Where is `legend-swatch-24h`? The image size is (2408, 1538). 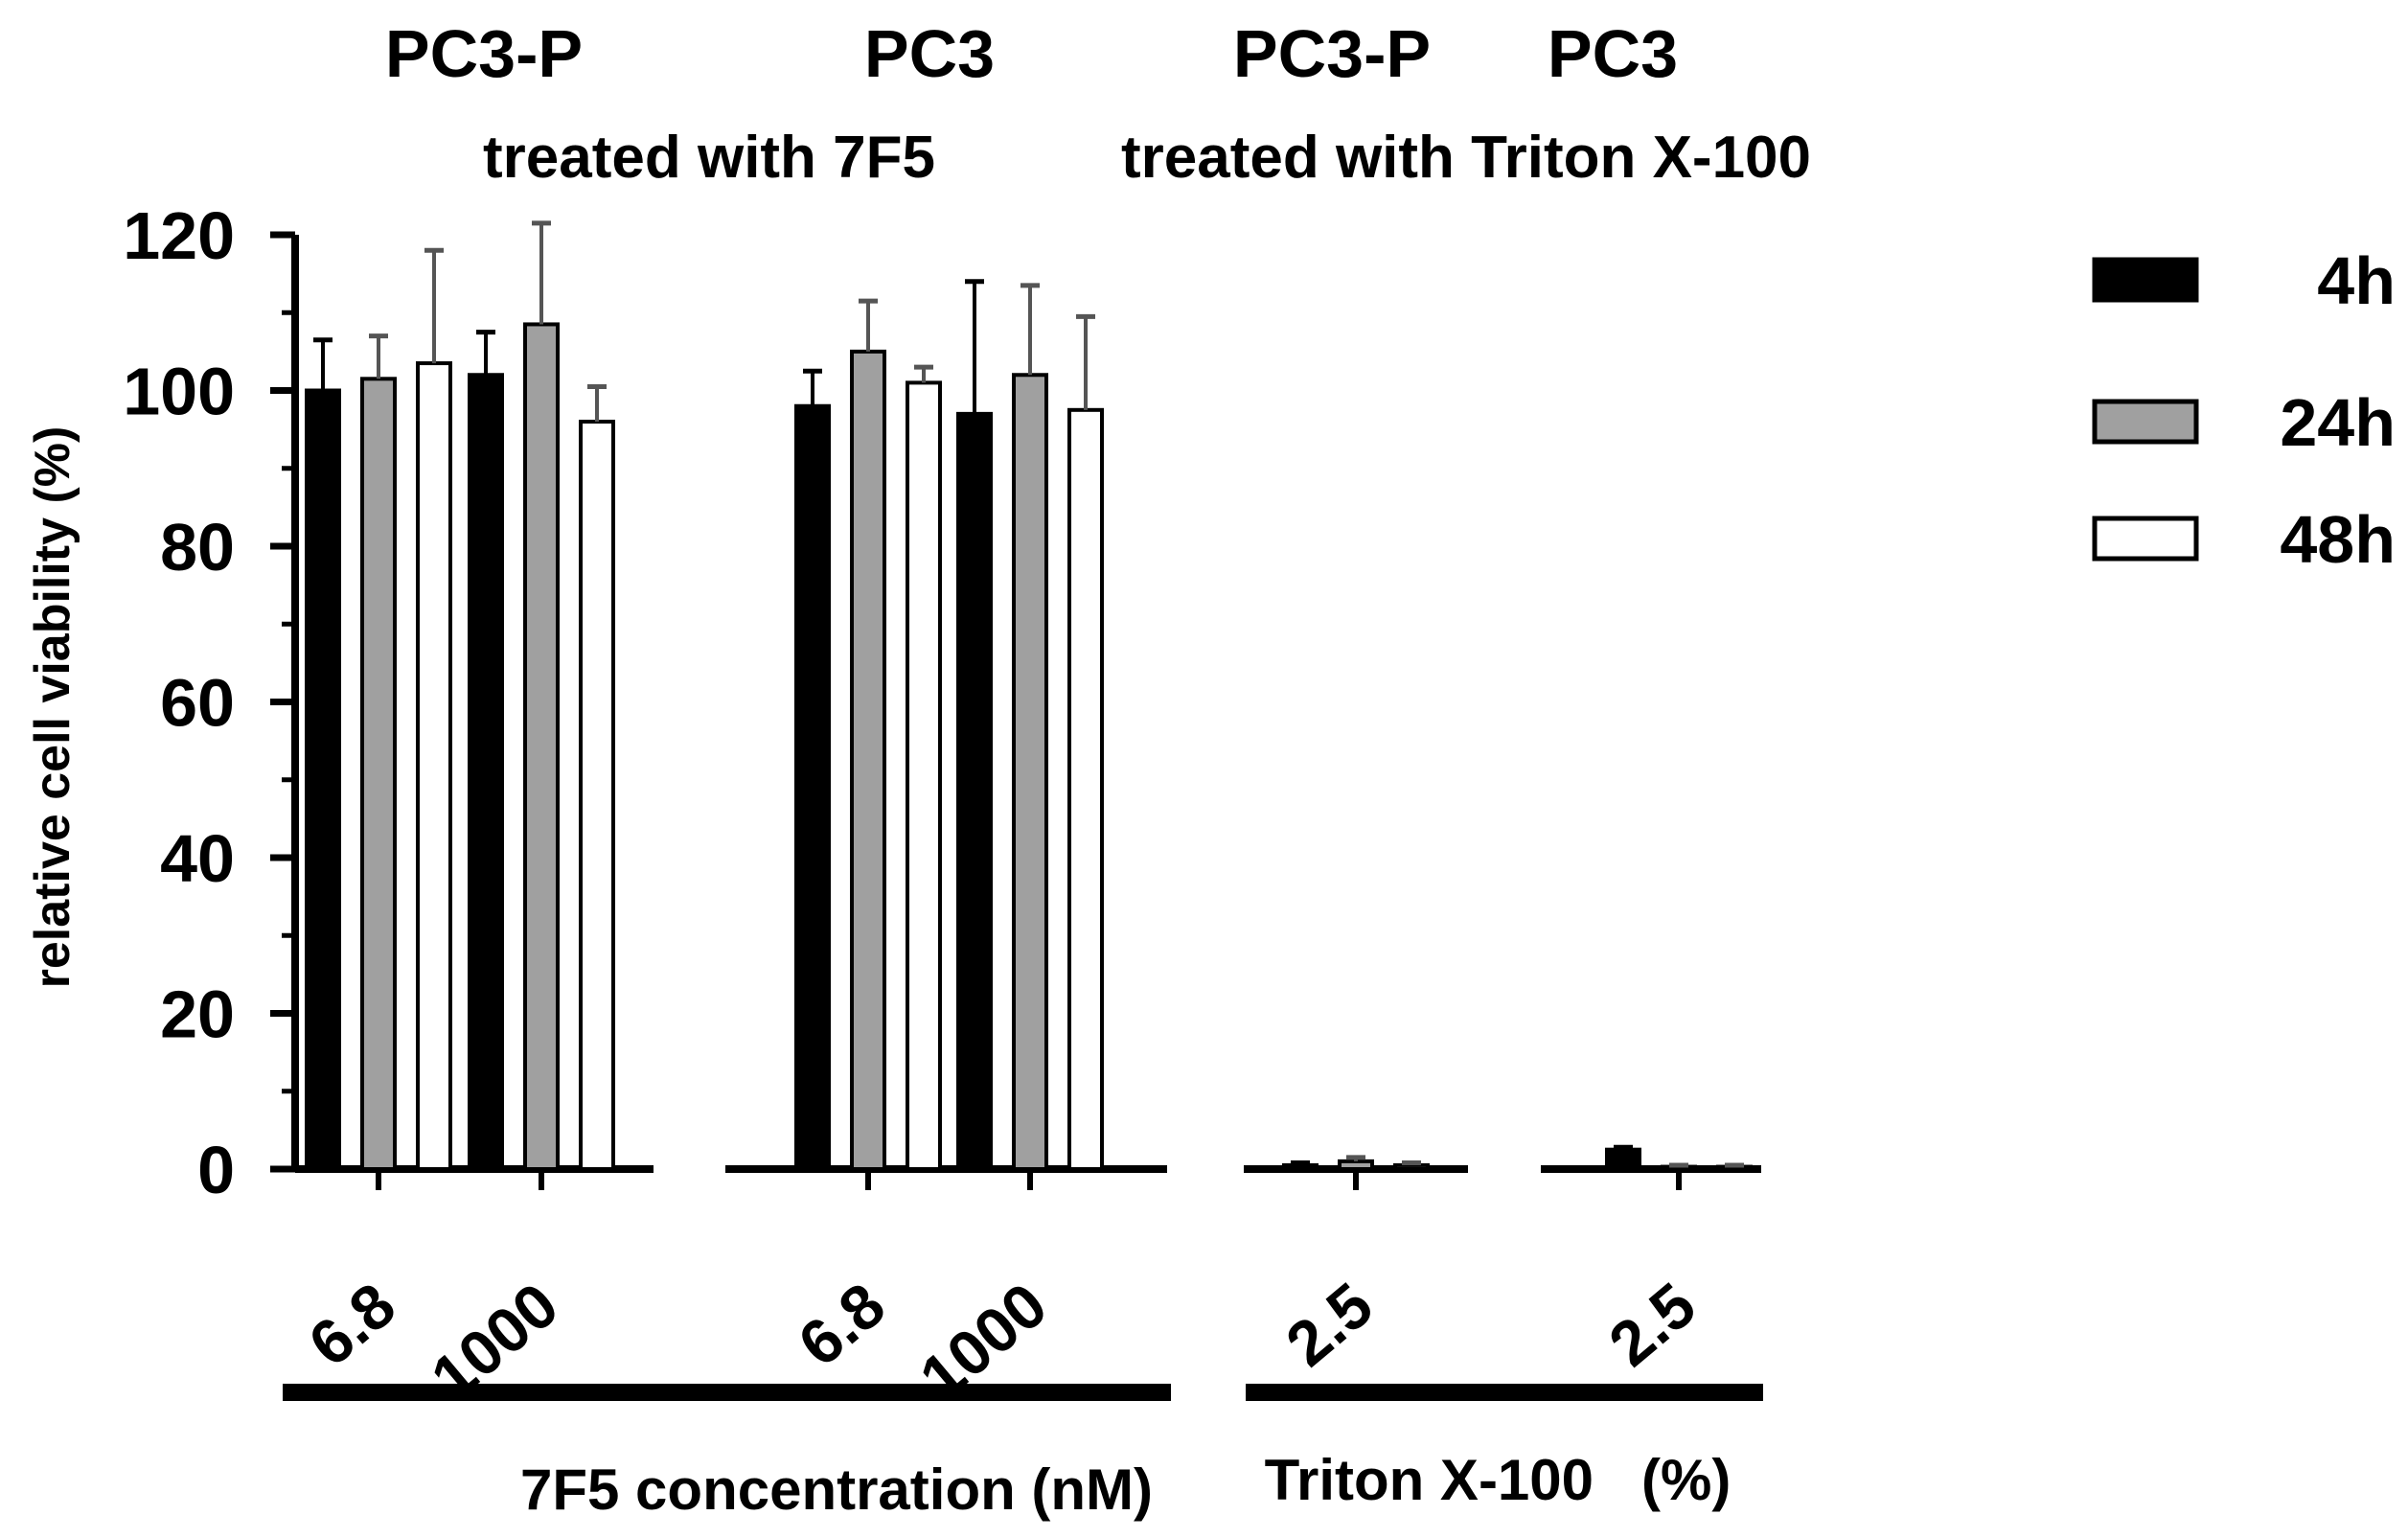
legend-swatch-24h is located at coordinates (2145, 422).